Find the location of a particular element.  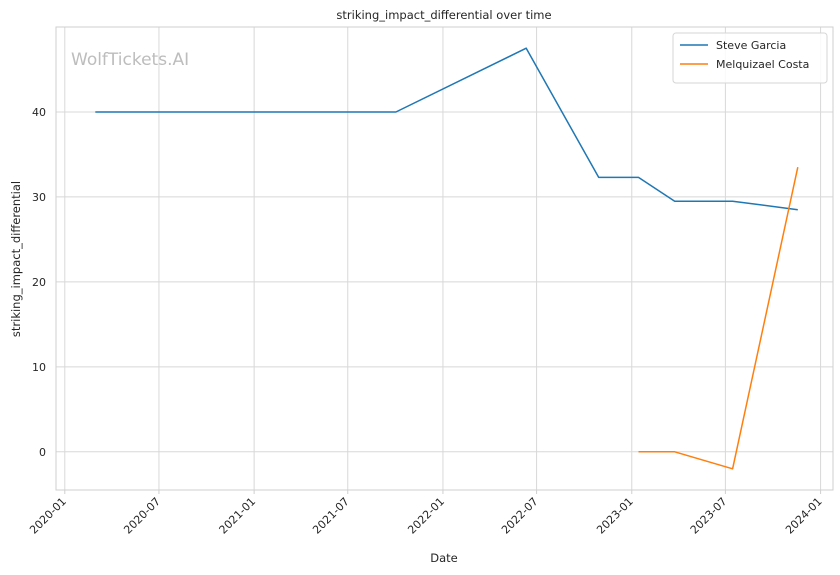

y-axis-label: striking_impact_differential is located at coordinates (16, 259).